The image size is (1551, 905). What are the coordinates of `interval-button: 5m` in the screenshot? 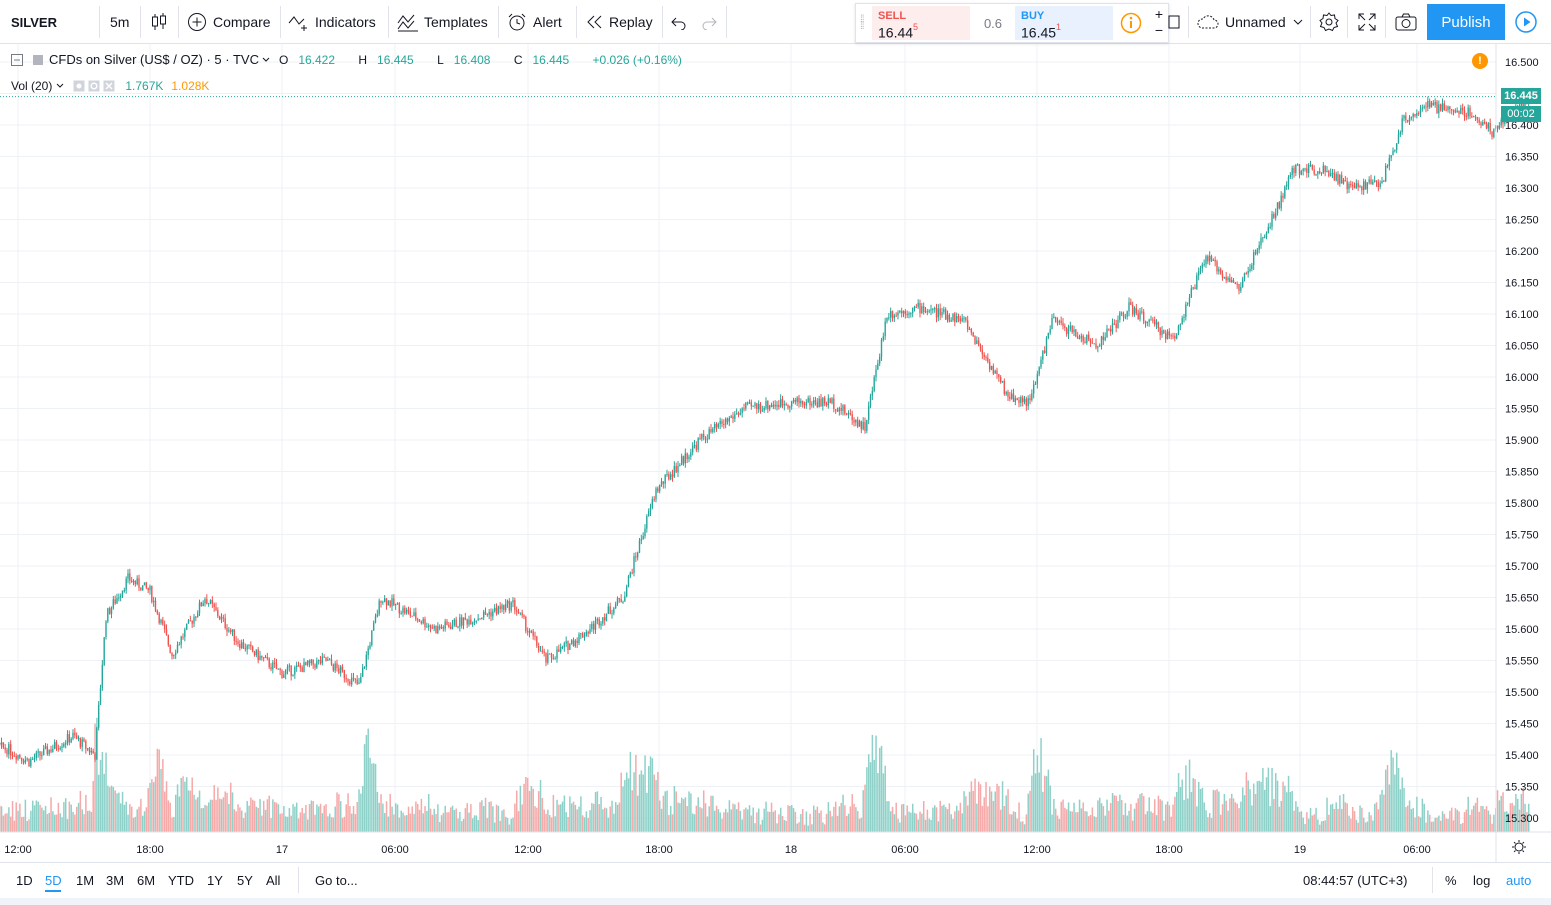 It's located at (120, 22).